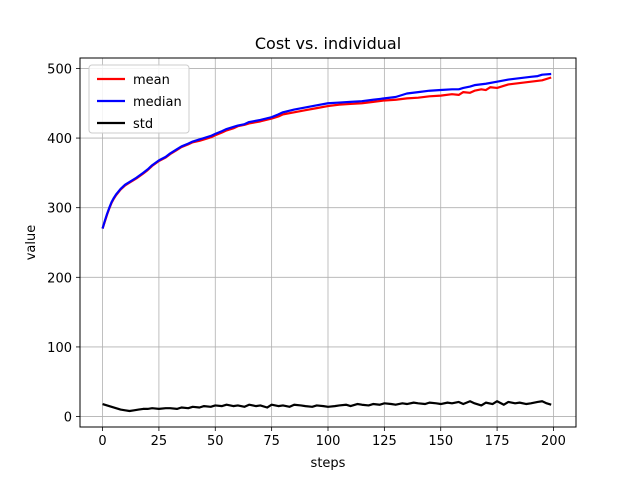 The image size is (640, 480). Describe the element at coordinates (497, 441) in the screenshot. I see `x-tick-label: 175` at that location.